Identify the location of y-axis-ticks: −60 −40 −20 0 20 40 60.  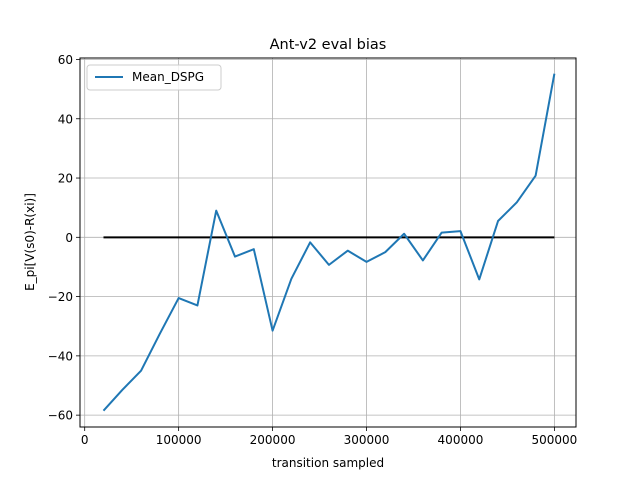
(64, 238).